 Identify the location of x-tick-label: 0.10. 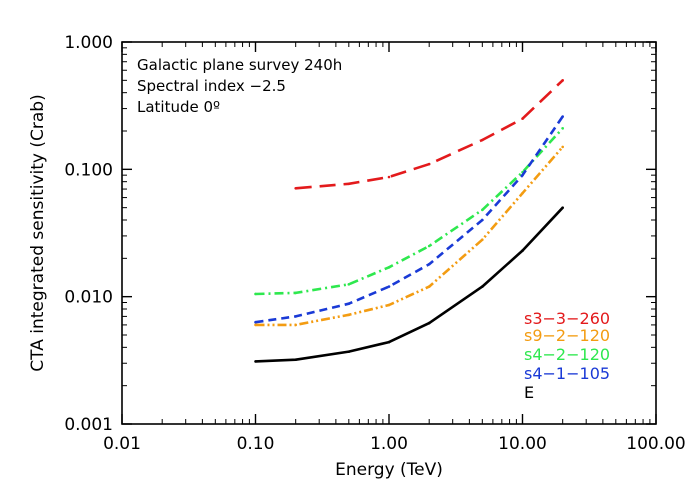
(256, 444).